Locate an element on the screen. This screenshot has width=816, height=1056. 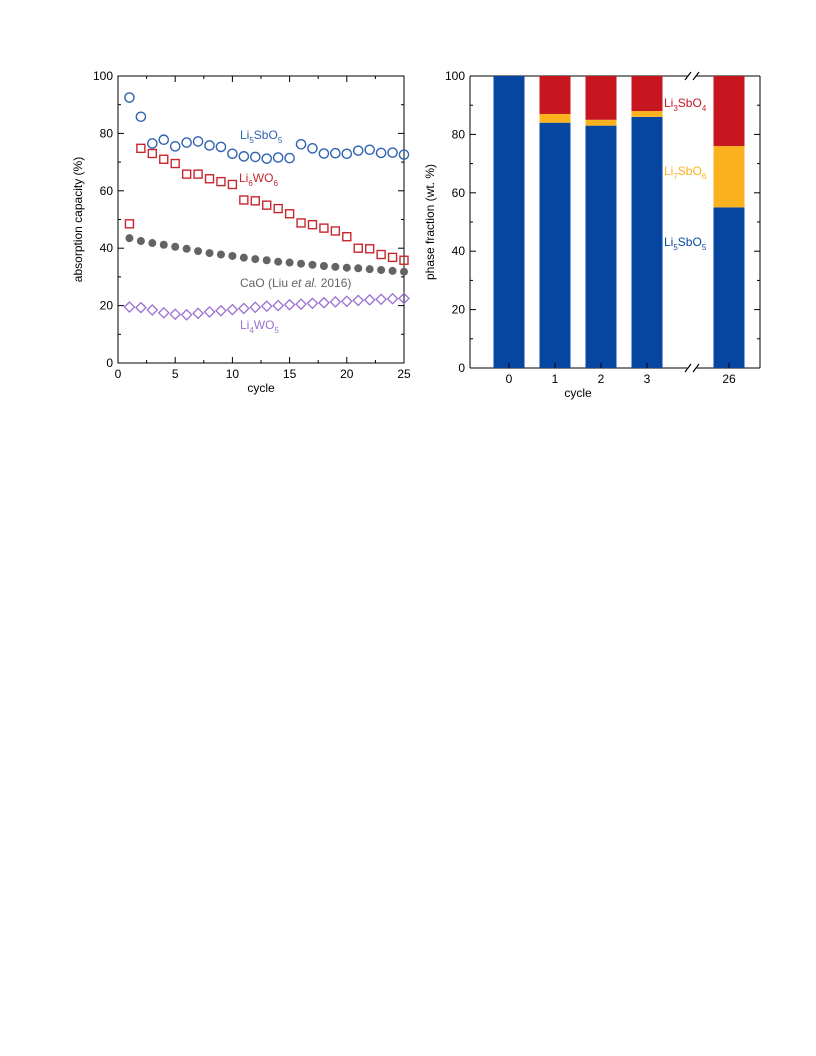
x-tick-label: 15 is located at coordinates (290, 374).